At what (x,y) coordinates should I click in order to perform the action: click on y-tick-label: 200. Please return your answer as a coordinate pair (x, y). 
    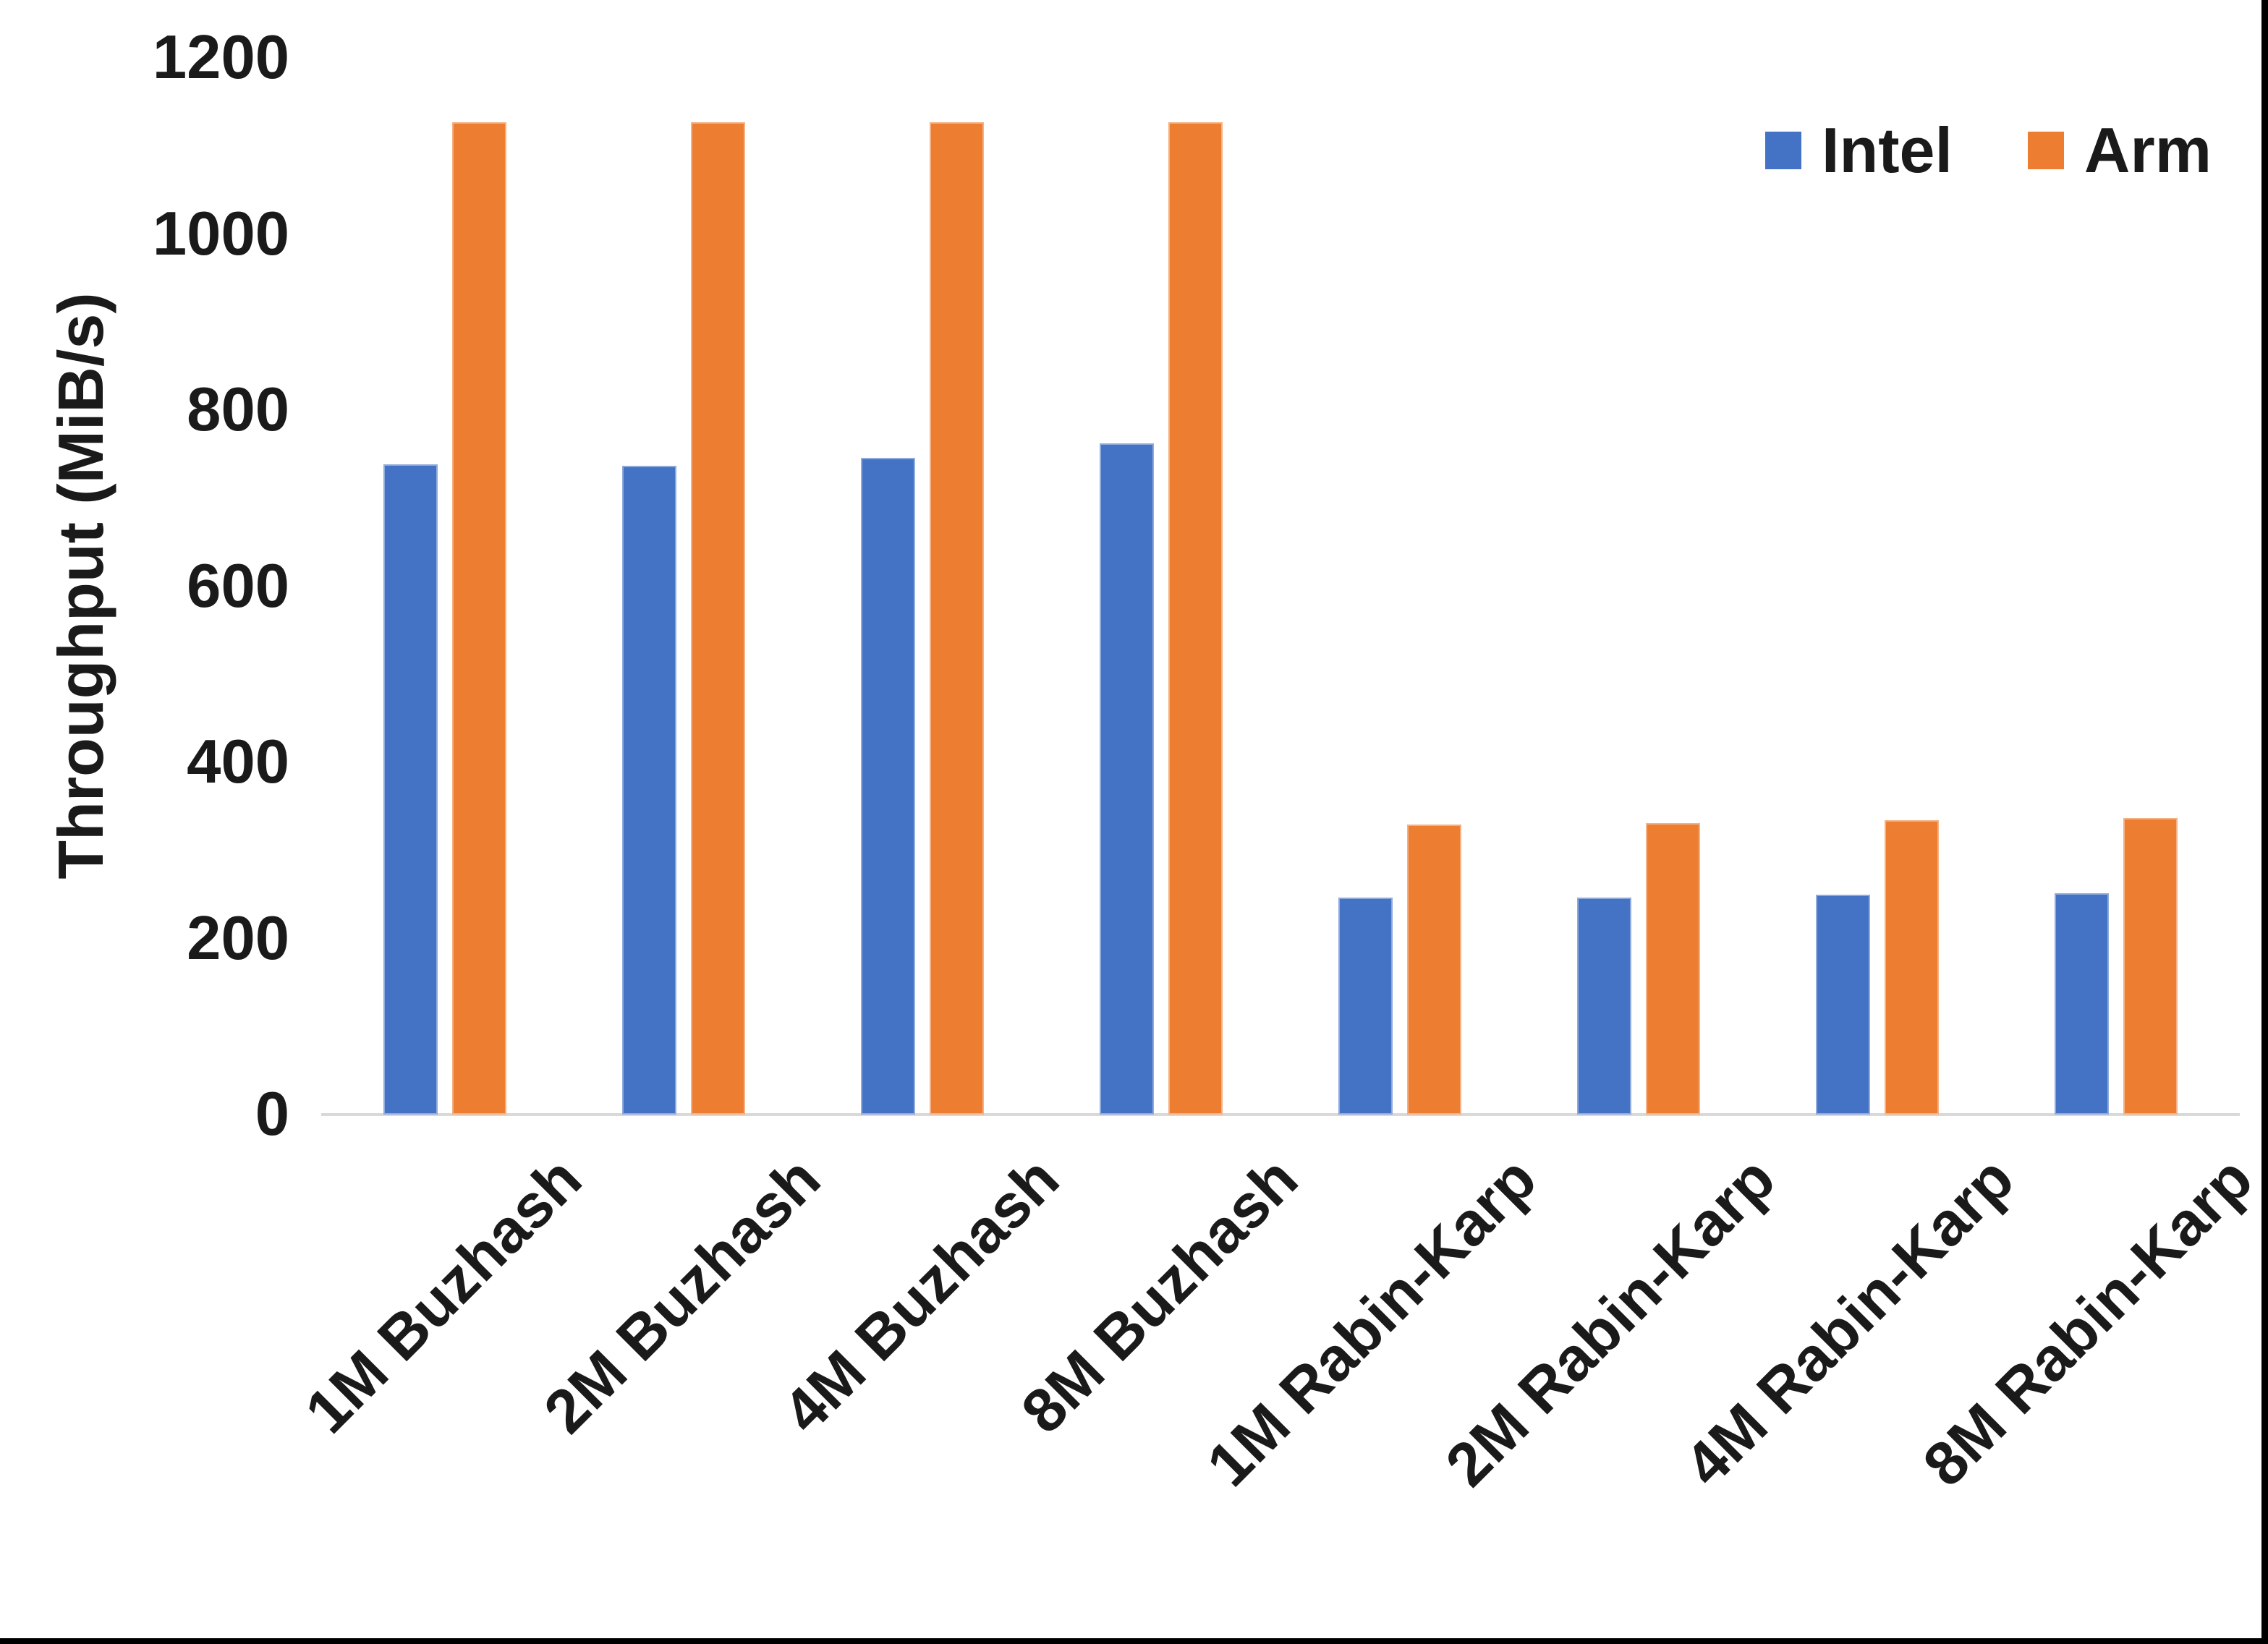
    Looking at the image, I should click on (238, 938).